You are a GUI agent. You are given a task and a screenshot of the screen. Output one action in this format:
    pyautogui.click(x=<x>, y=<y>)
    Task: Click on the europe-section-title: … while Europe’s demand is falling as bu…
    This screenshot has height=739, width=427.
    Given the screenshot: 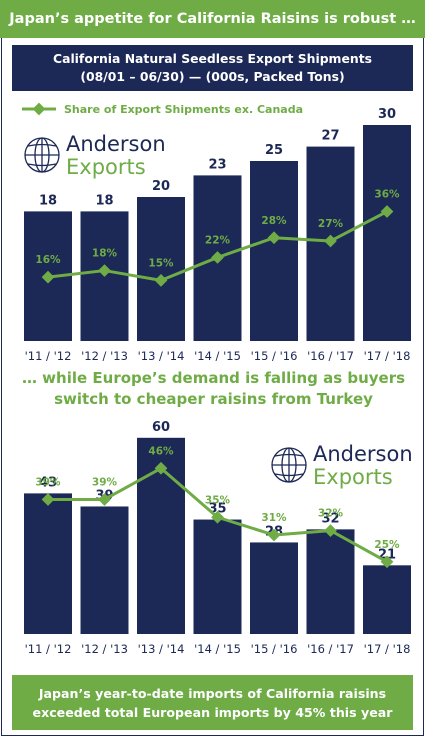 What is the action you would take?
    pyautogui.click(x=213, y=389)
    